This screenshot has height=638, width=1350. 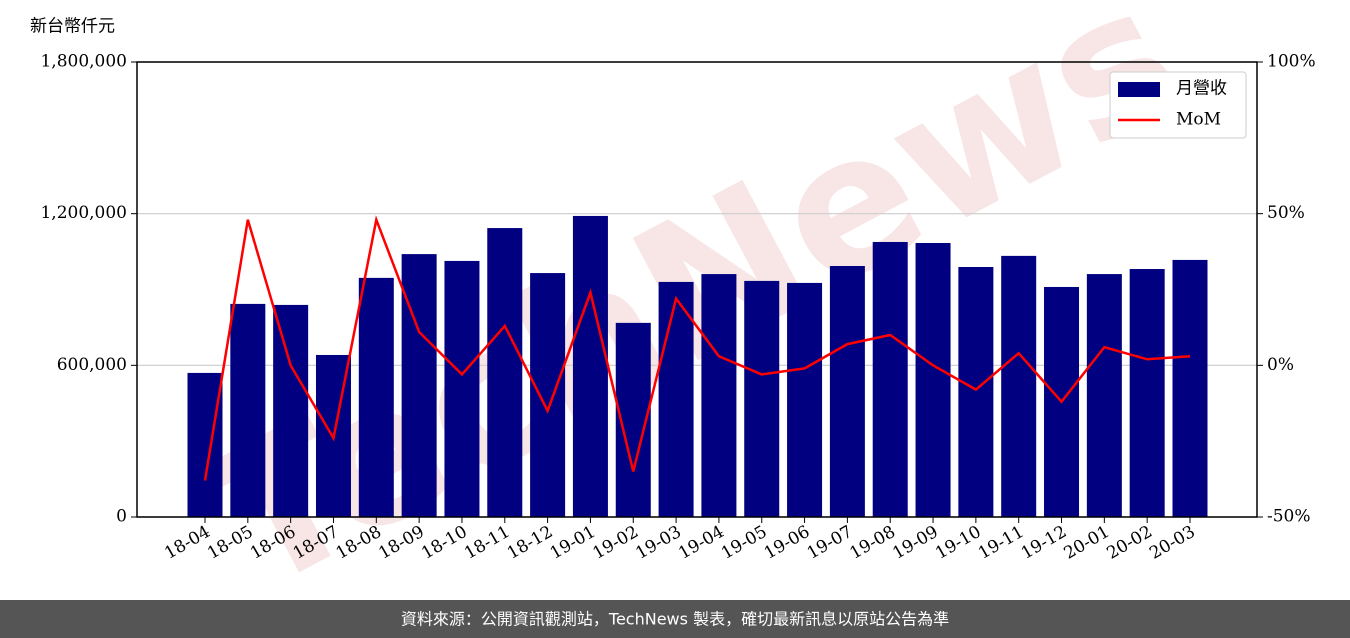 I want to click on footer, so click(x=675, y=619).